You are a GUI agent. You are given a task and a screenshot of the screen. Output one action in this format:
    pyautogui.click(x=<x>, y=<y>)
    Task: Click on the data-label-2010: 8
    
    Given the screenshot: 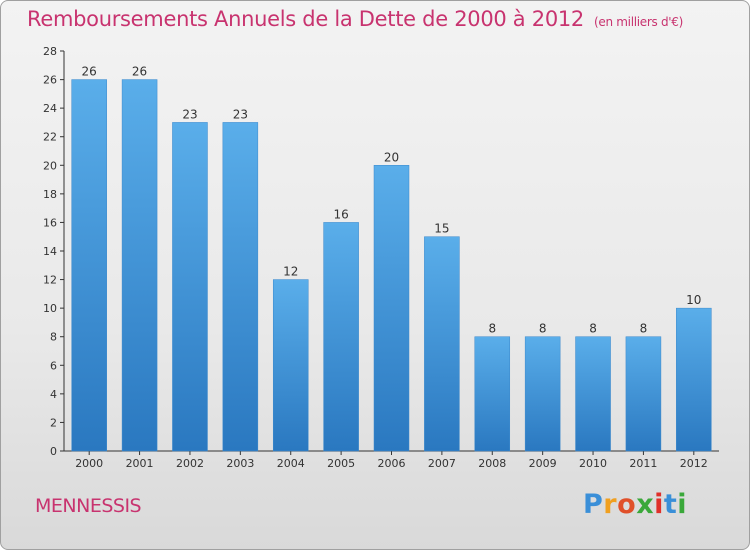 What is the action you would take?
    pyautogui.click(x=593, y=329)
    